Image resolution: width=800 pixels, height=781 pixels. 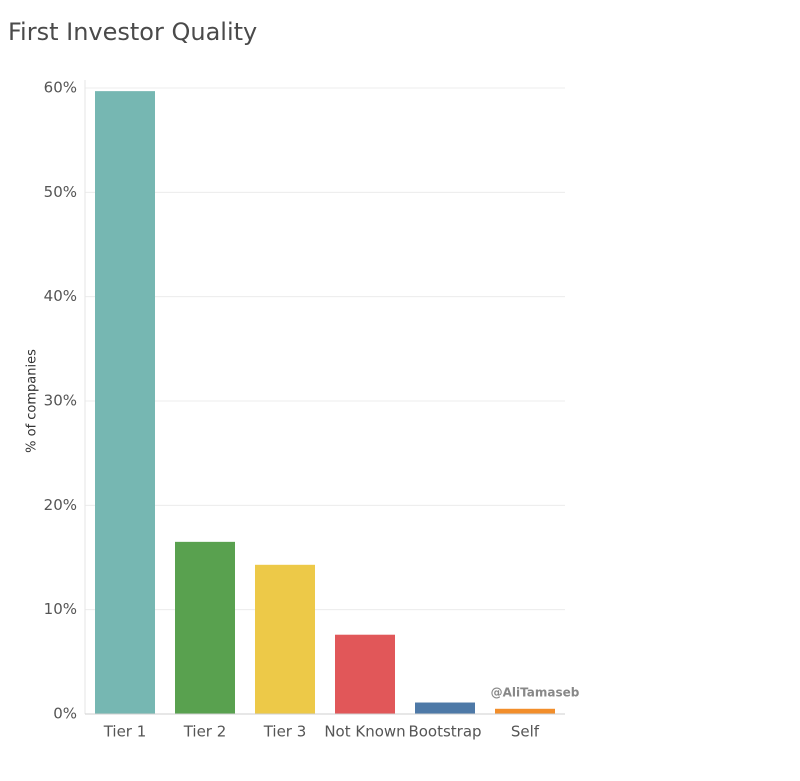 I want to click on y-tick-label: 50%, so click(x=60, y=192).